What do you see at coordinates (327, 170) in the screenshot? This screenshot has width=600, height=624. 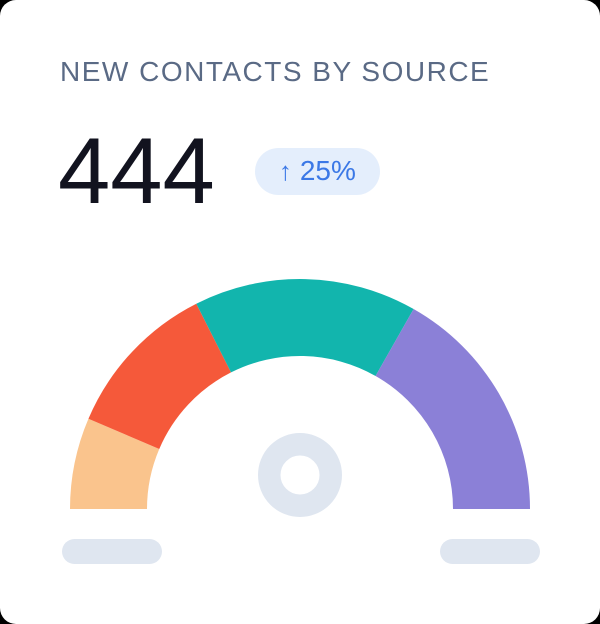 I see `trend-value: 25%` at bounding box center [327, 170].